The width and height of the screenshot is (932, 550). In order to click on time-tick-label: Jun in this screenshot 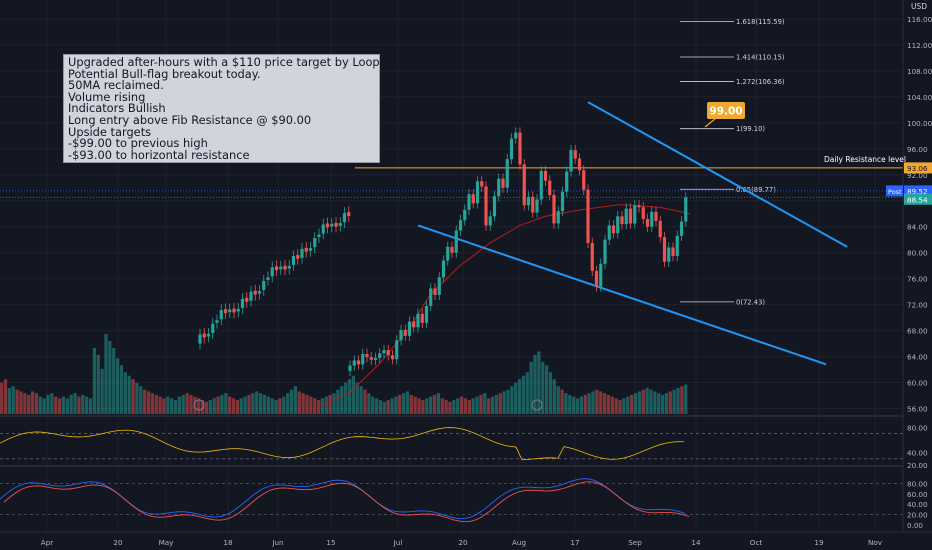, I will do `click(277, 542)`.